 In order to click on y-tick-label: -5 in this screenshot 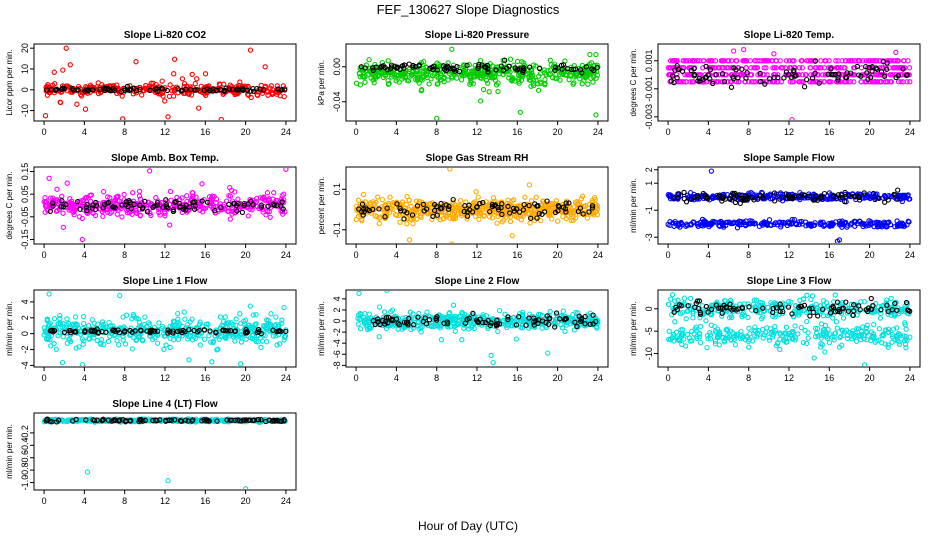, I will do `click(649, 331)`.